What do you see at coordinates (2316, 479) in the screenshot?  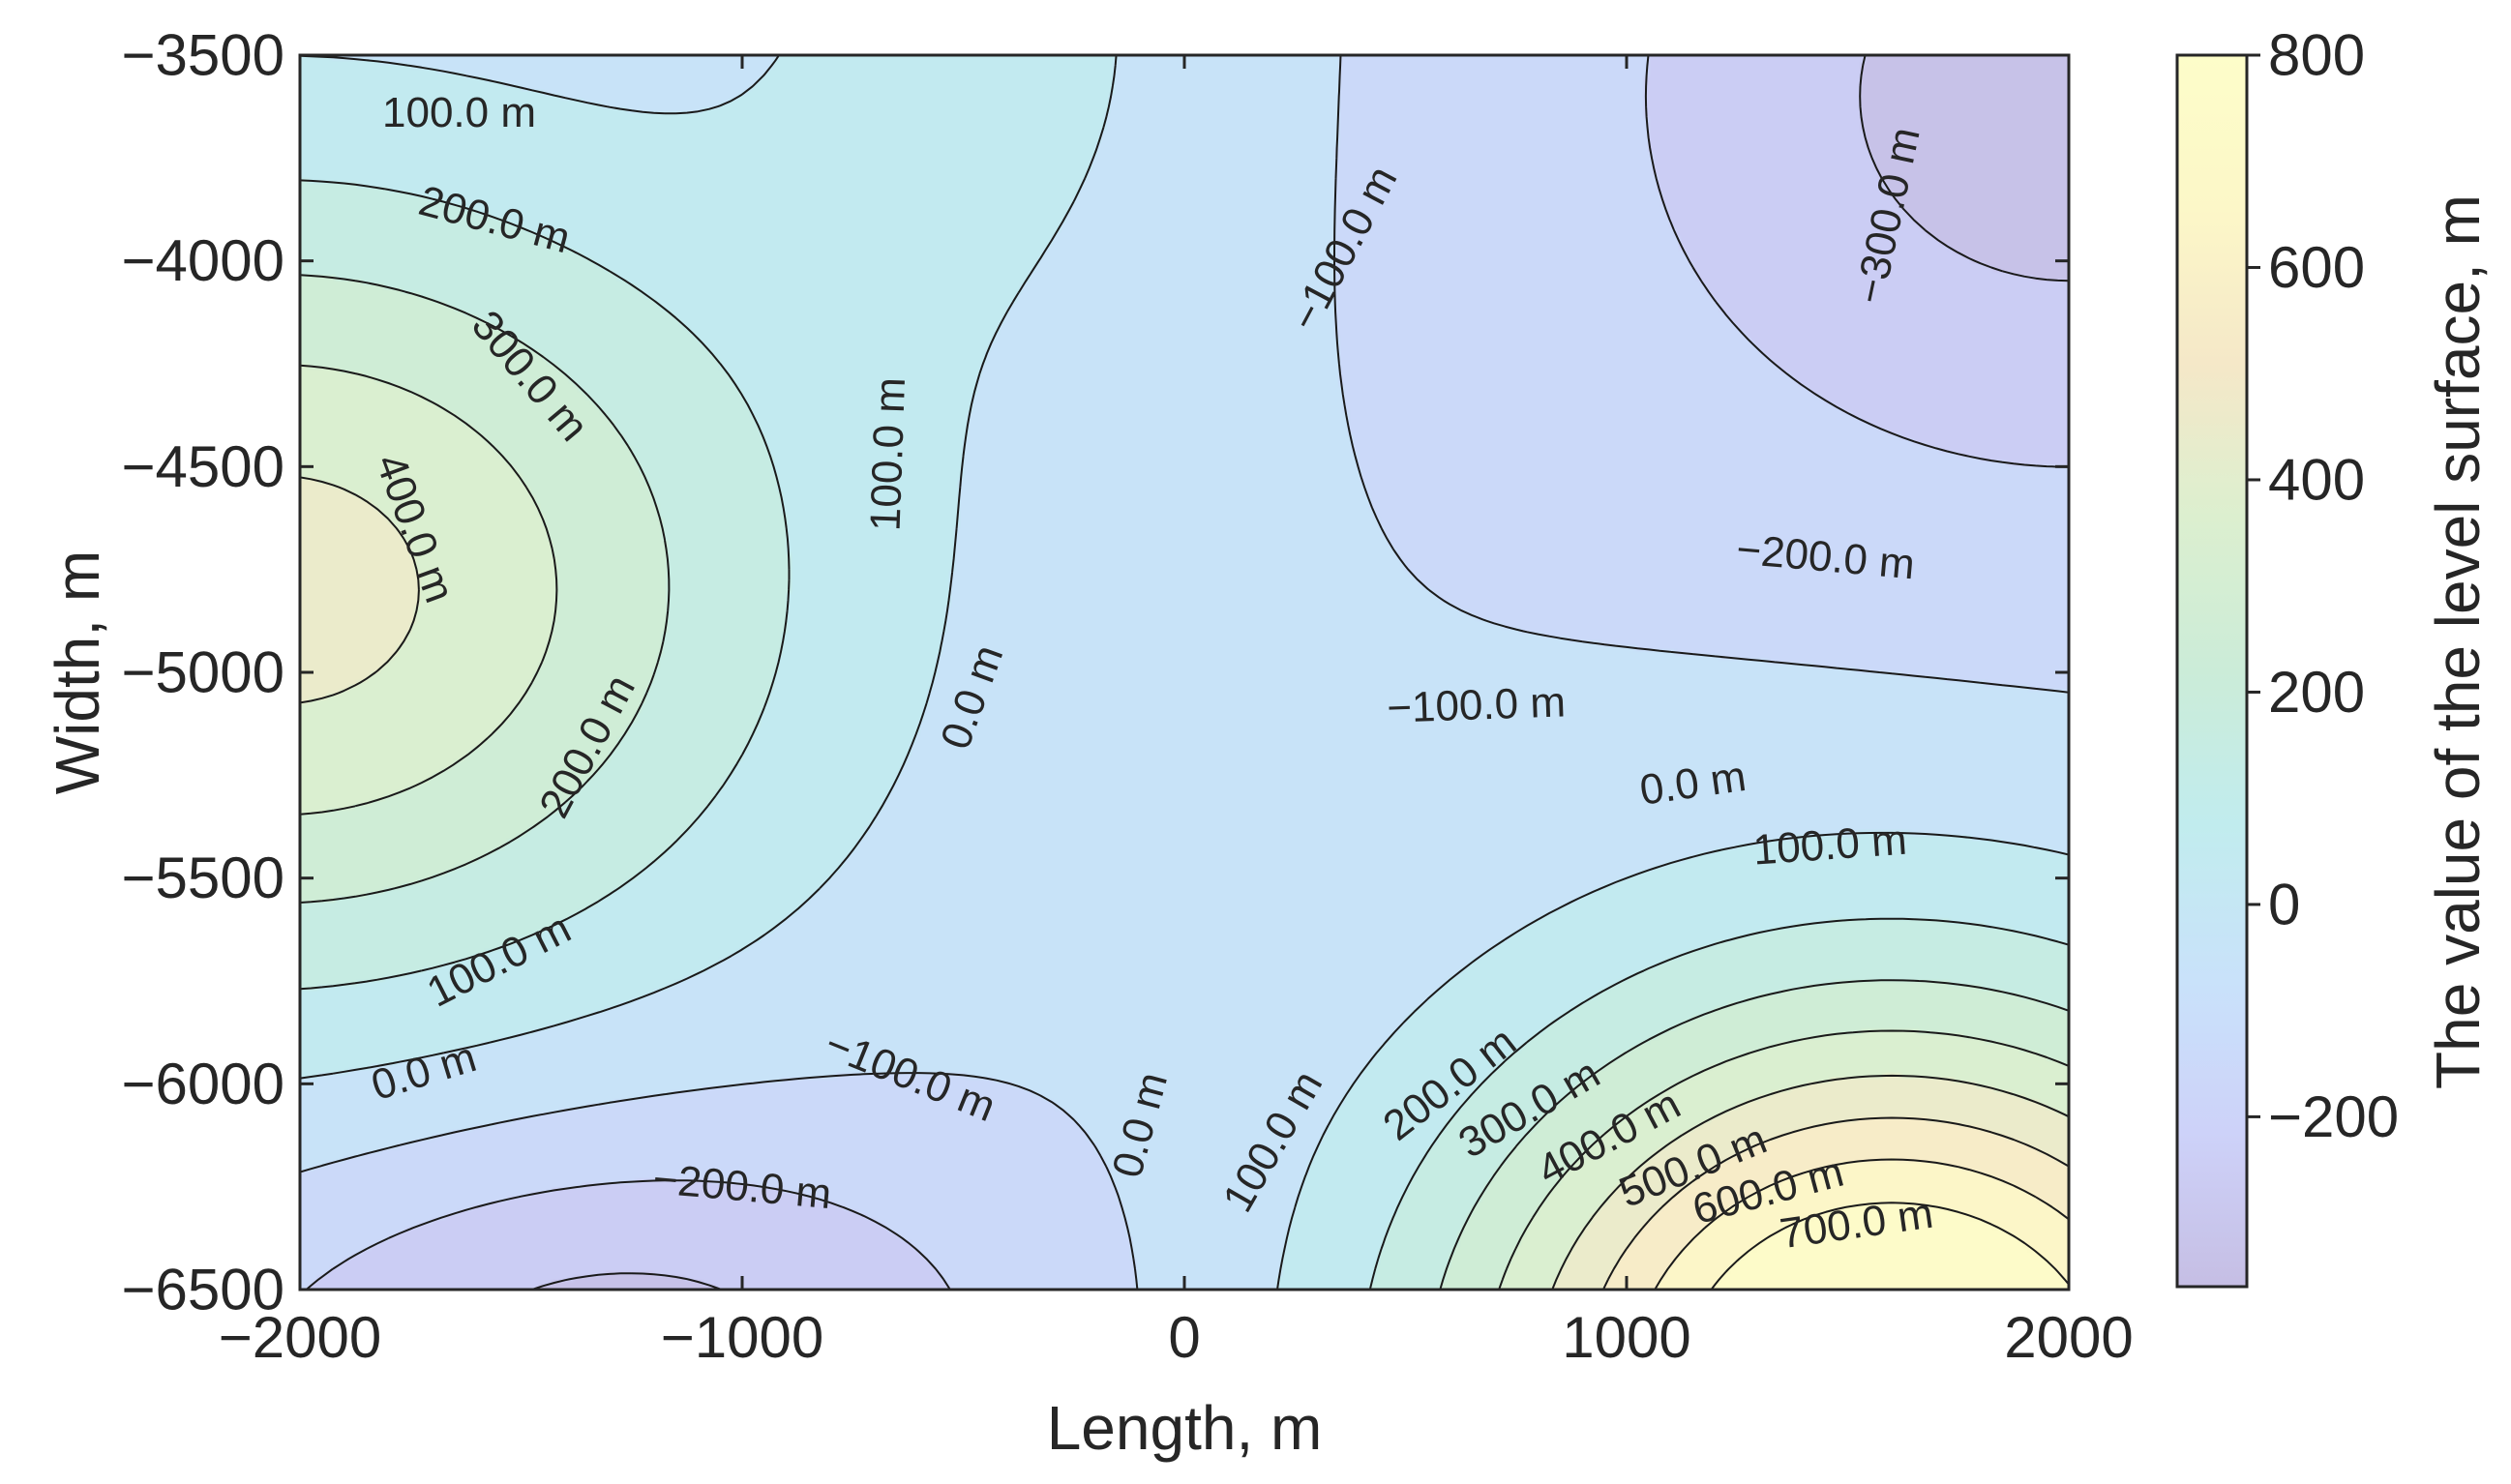 I see `colorbar-tick-label: 400` at bounding box center [2316, 479].